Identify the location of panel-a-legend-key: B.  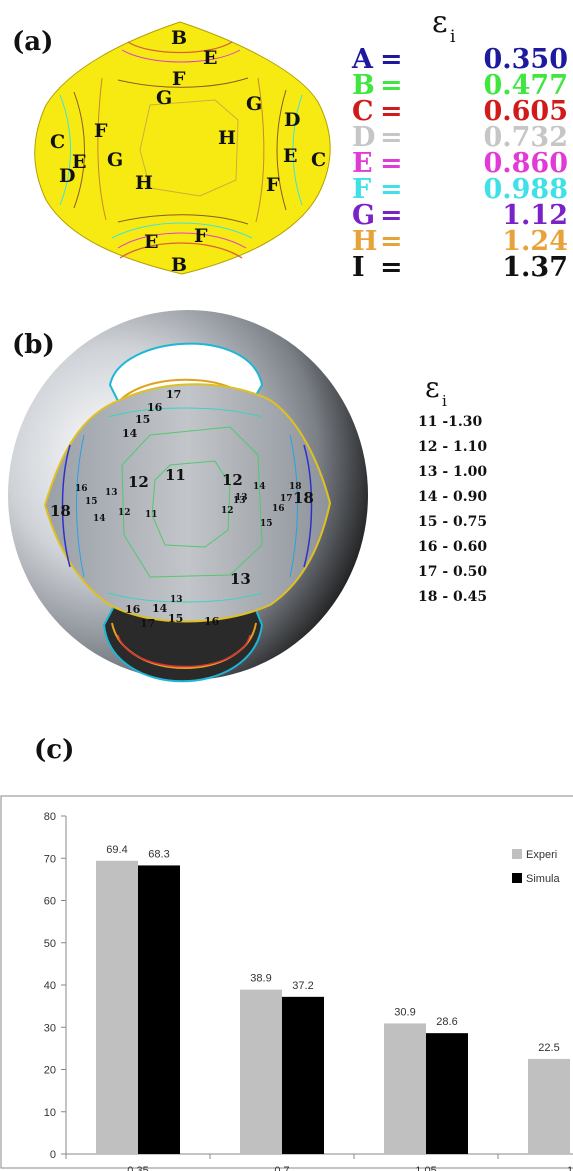
(363, 85).